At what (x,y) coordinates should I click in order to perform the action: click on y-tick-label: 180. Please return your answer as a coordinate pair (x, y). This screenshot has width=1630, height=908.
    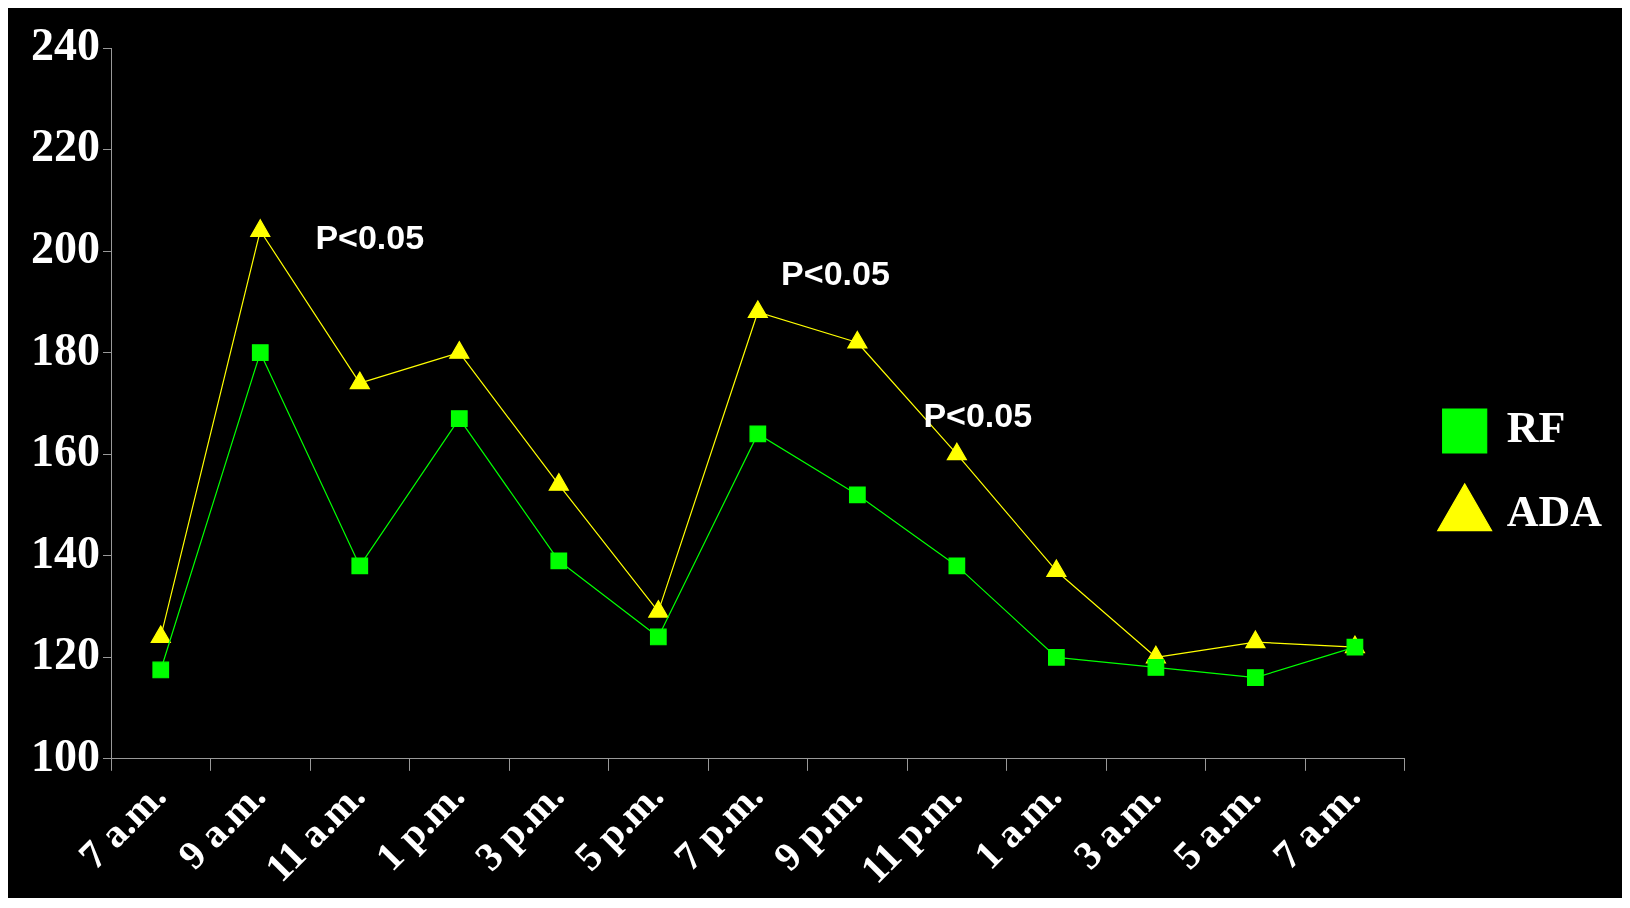
    Looking at the image, I should click on (65, 349).